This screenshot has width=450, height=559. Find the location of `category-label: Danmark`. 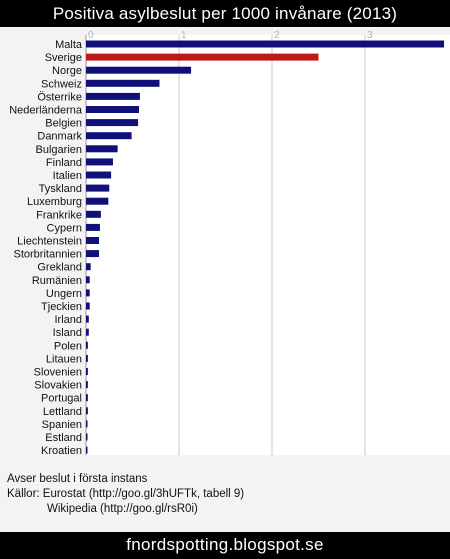

category-label: Danmark is located at coordinates (59, 137).